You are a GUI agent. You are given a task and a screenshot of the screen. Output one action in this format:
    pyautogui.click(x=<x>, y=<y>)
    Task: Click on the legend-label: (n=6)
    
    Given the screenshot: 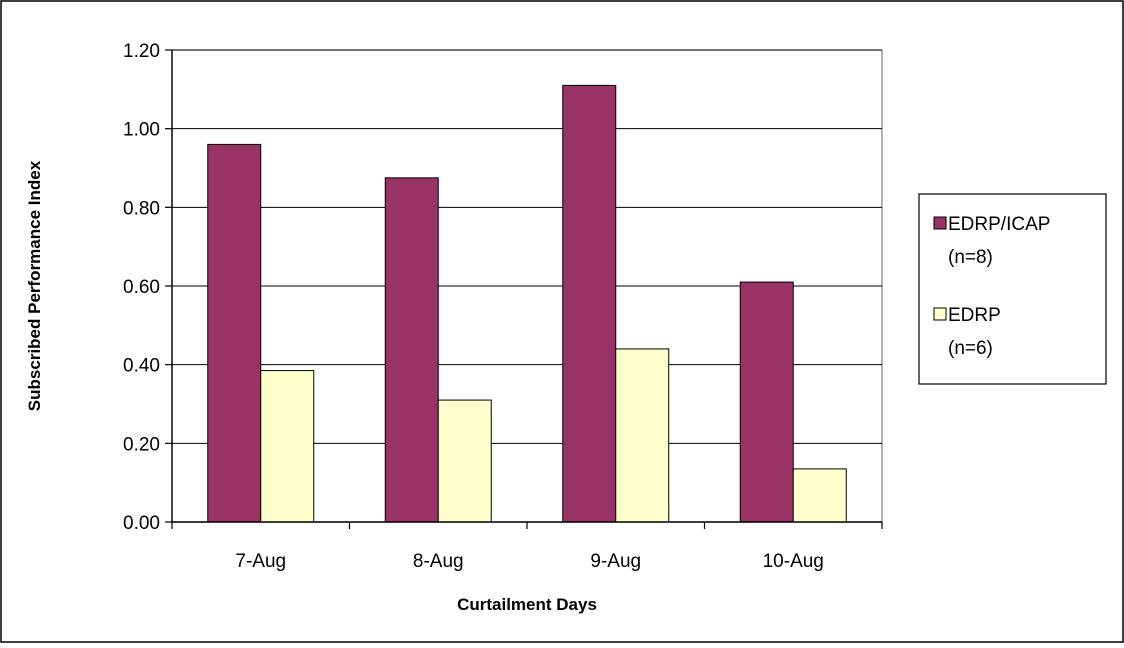 What is the action you would take?
    pyautogui.click(x=970, y=348)
    